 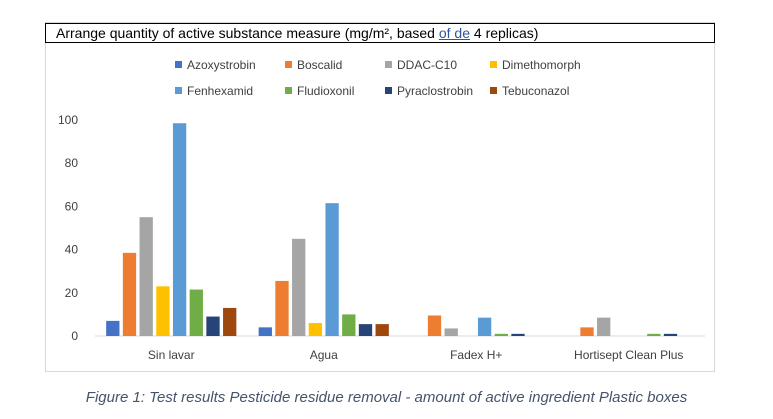 I want to click on legend-label: DDAC-C10, so click(x=427, y=65).